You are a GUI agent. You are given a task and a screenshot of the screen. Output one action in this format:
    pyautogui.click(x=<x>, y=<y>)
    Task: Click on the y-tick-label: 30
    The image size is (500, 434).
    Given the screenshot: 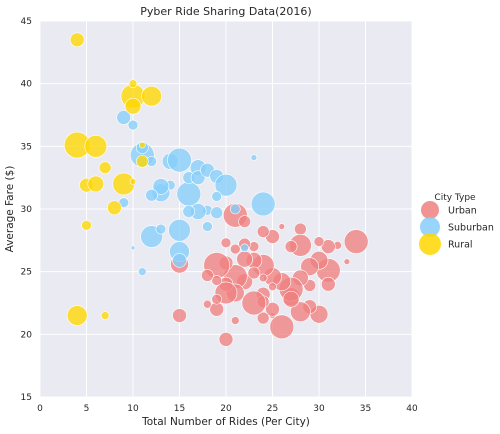 What is the action you would take?
    pyautogui.click(x=27, y=210)
    